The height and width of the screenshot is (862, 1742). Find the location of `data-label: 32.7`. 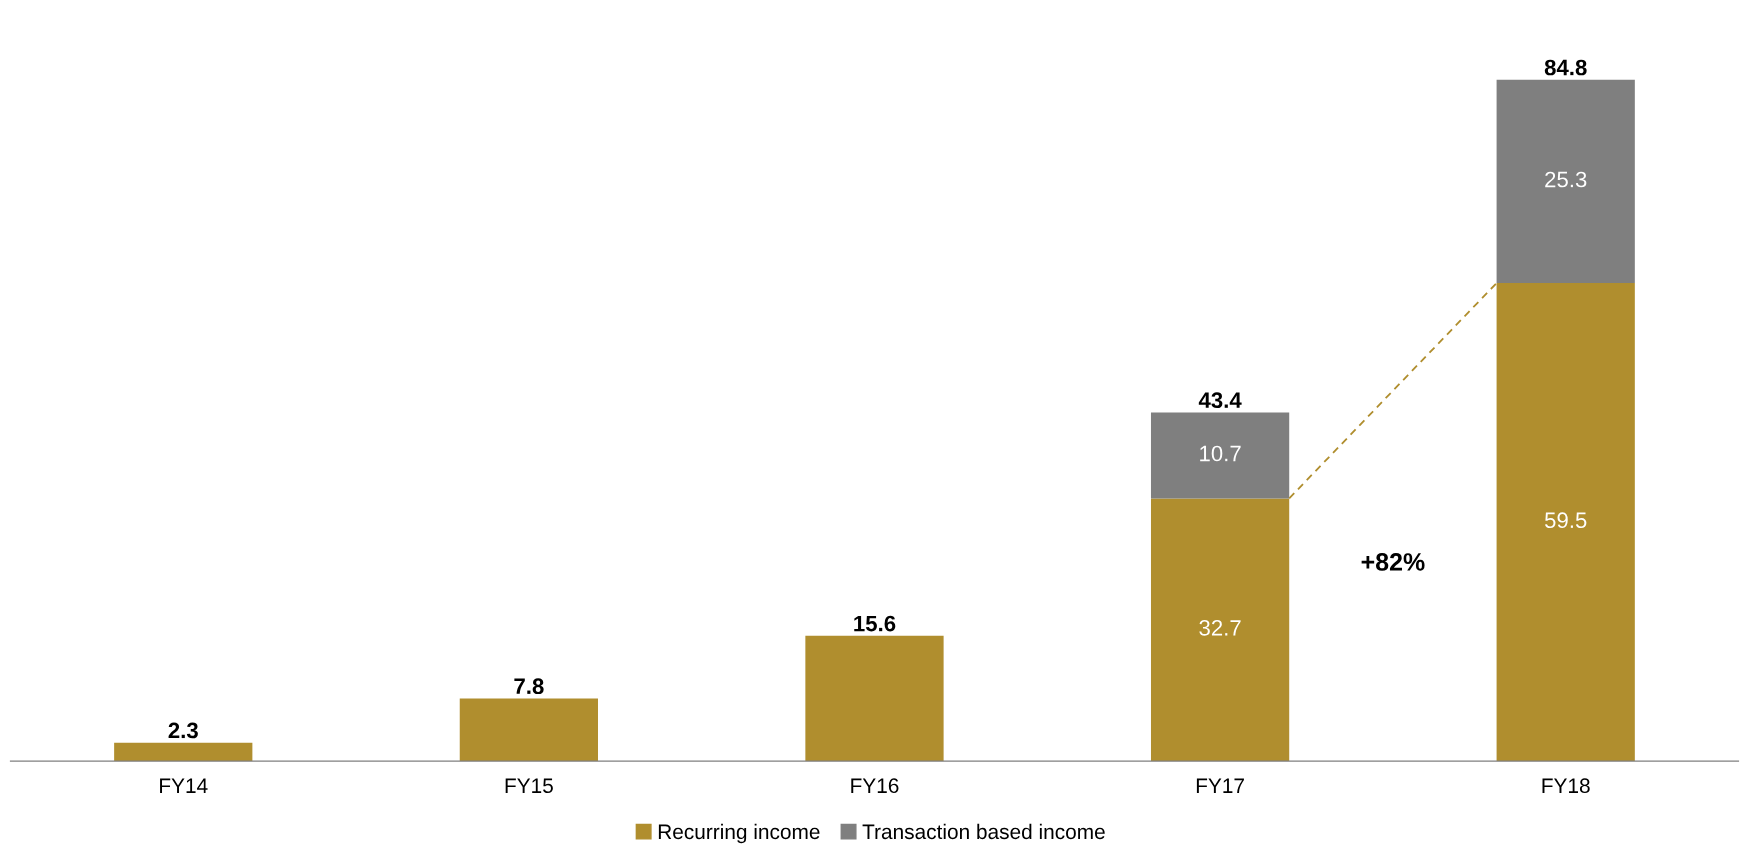

data-label: 32.7 is located at coordinates (1220, 628).